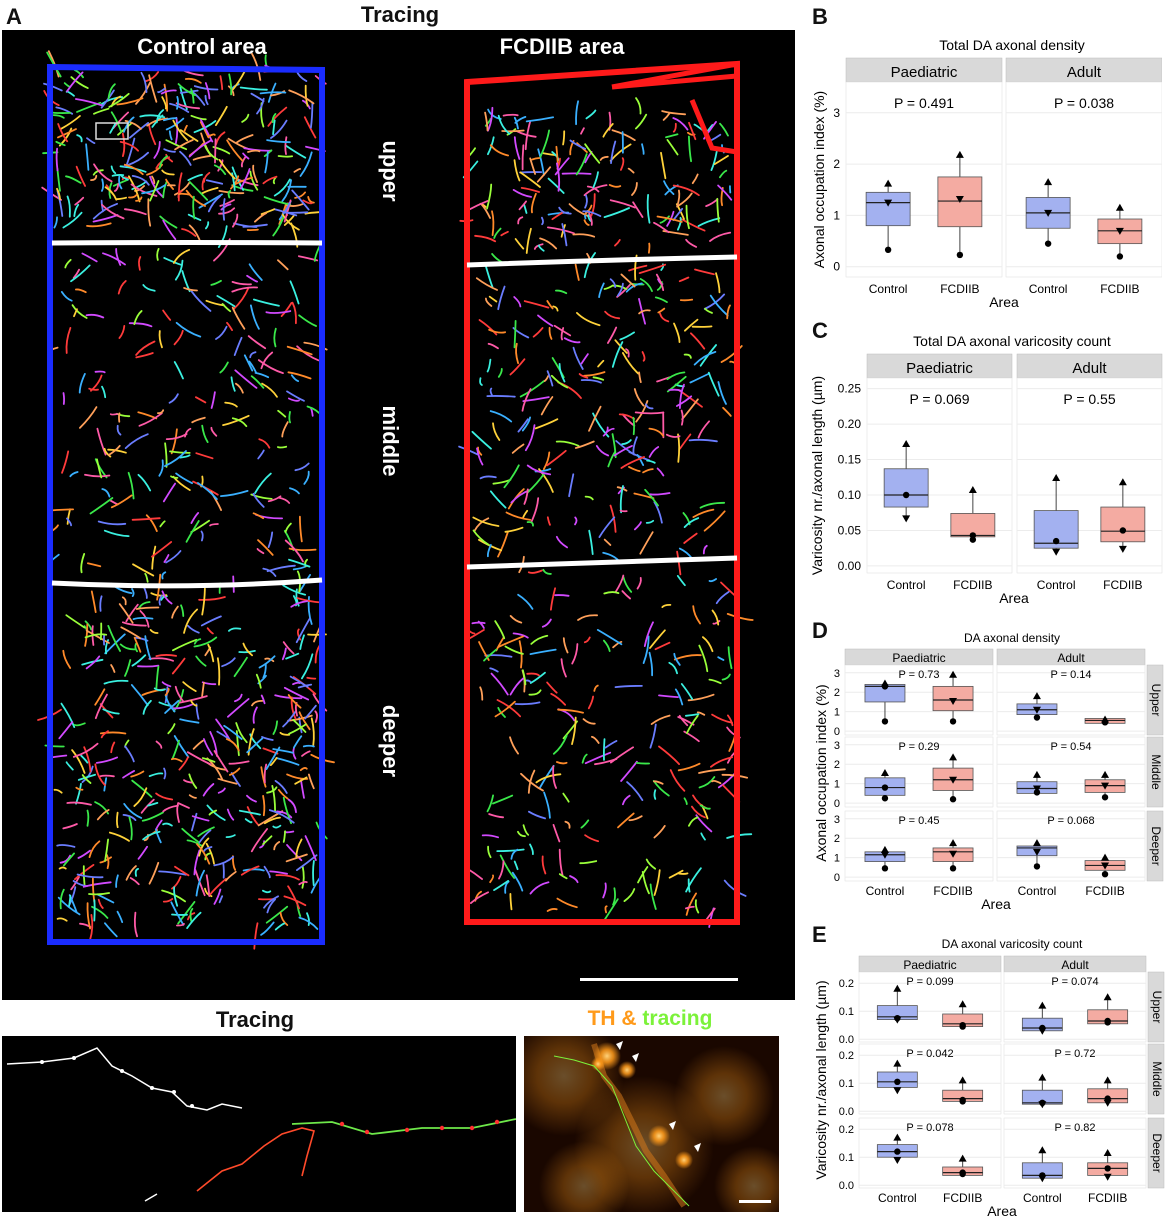 The image size is (1167, 1222). I want to click on x-tick-label: FCDIIB, so click(1104, 891).